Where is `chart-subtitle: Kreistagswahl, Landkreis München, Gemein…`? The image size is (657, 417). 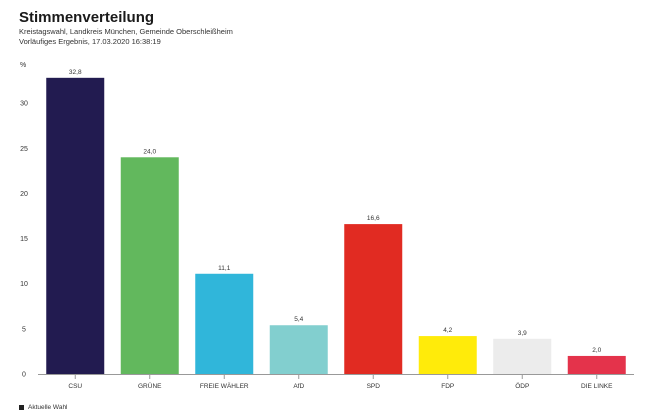 chart-subtitle: Kreistagswahl, Landkreis München, Gemein… is located at coordinates (126, 31).